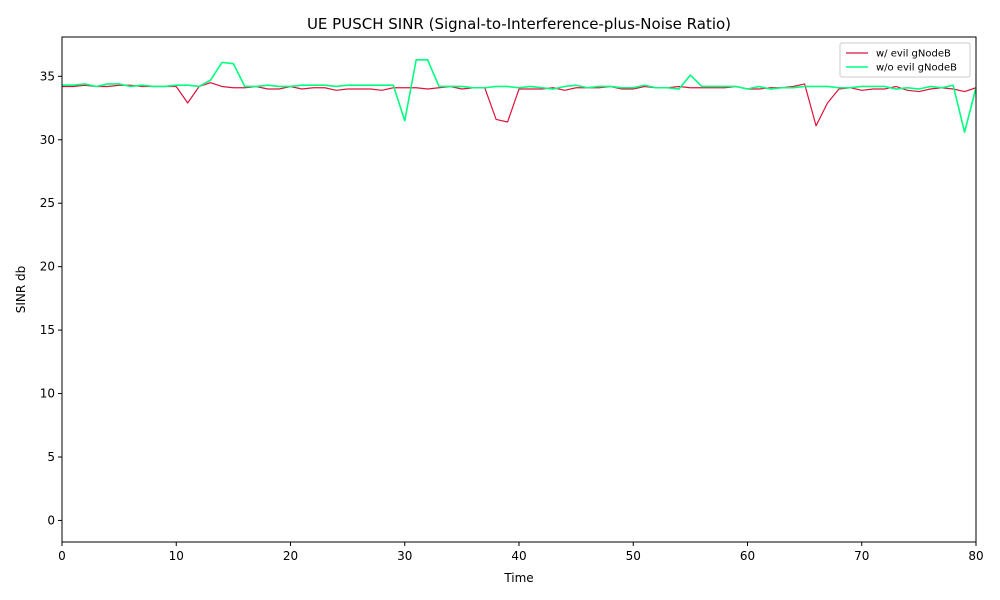 The image size is (1000, 600). Describe the element at coordinates (47, 203) in the screenshot. I see `y-tick-label: 25` at that location.